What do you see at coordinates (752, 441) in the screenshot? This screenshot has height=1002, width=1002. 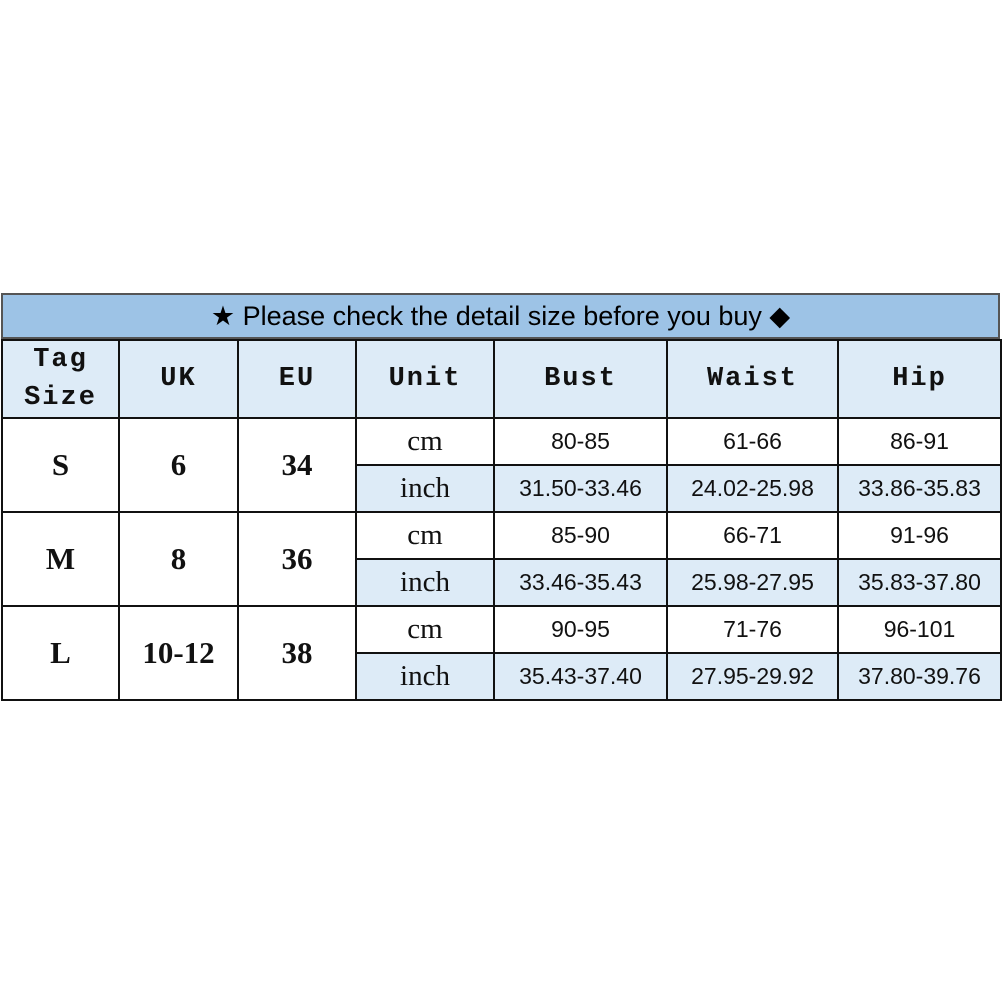 I see `waist-cell: 61-66` at bounding box center [752, 441].